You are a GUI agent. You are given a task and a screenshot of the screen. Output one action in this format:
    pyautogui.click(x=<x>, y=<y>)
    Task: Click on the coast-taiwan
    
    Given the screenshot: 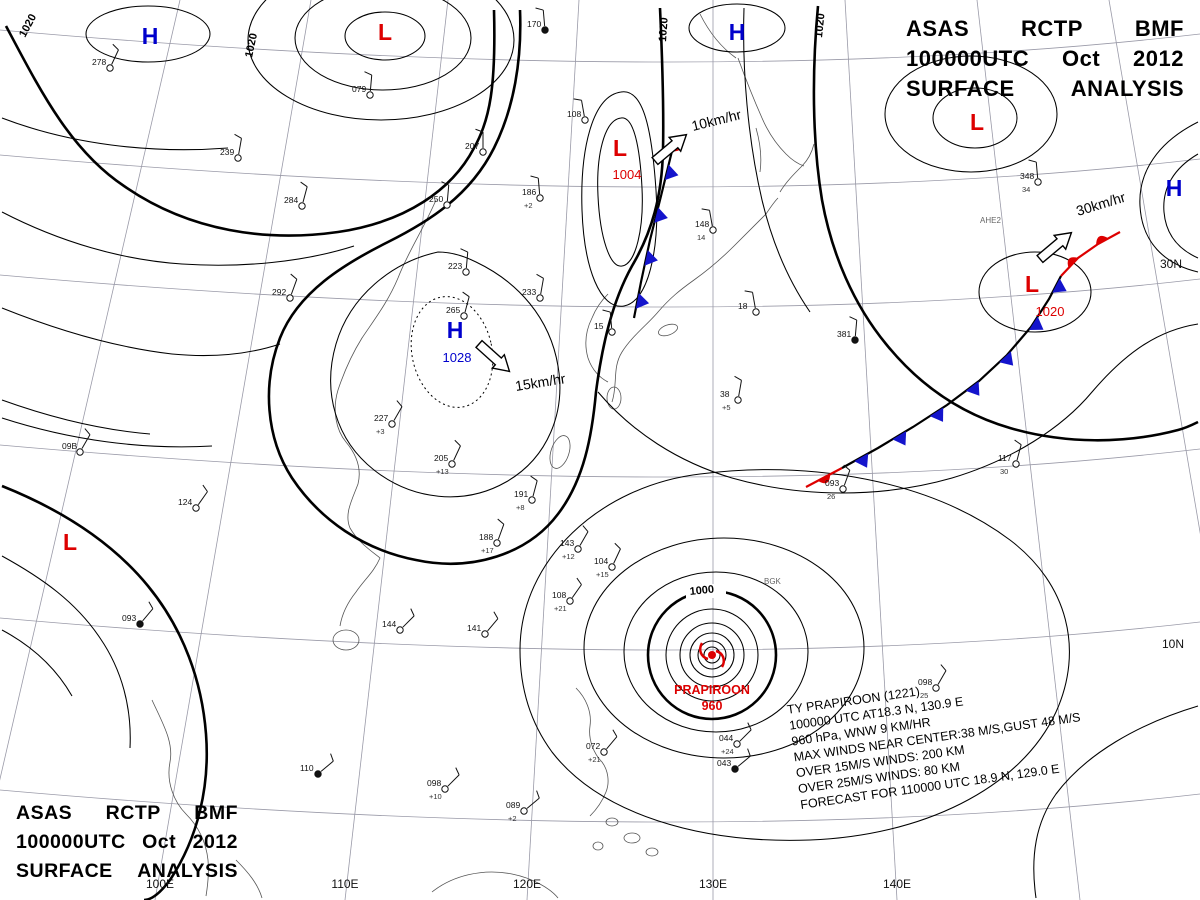 What is the action you would take?
    pyautogui.click(x=560, y=452)
    